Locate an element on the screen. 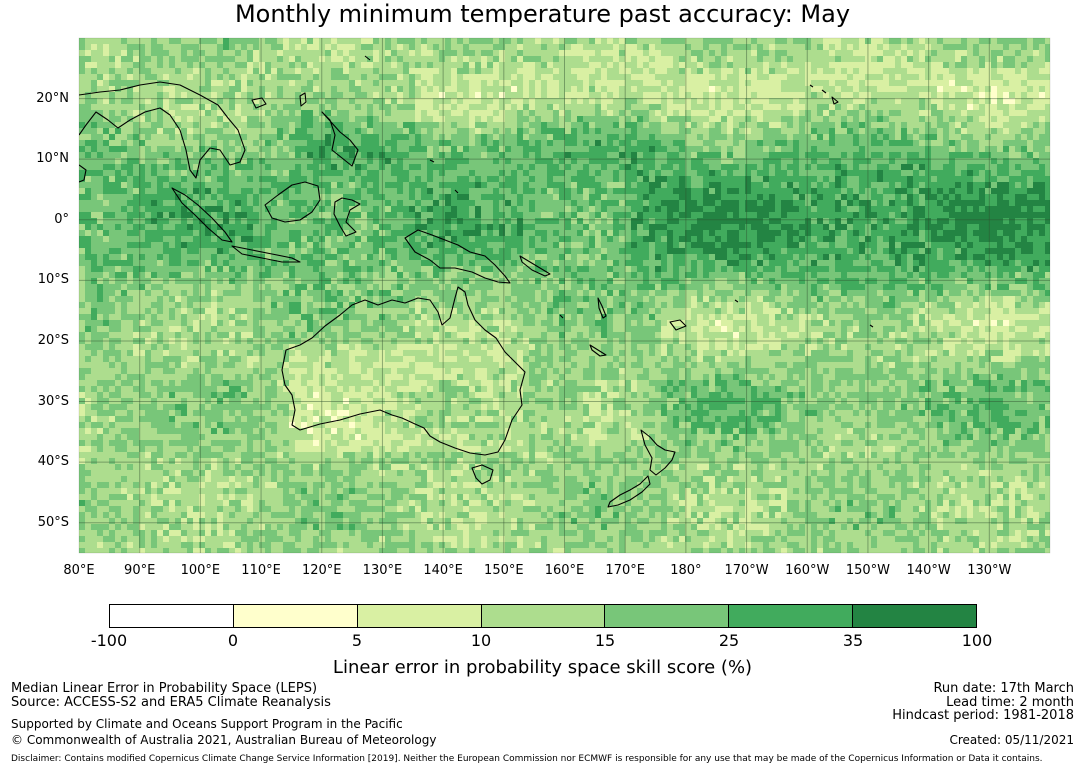 This screenshot has height=770, width=1085. longitude-label: 150°E is located at coordinates (504, 570).